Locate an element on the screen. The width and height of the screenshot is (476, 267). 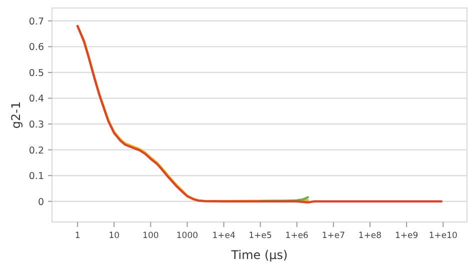
y-tick-label: 0.1 is located at coordinates (36, 176).